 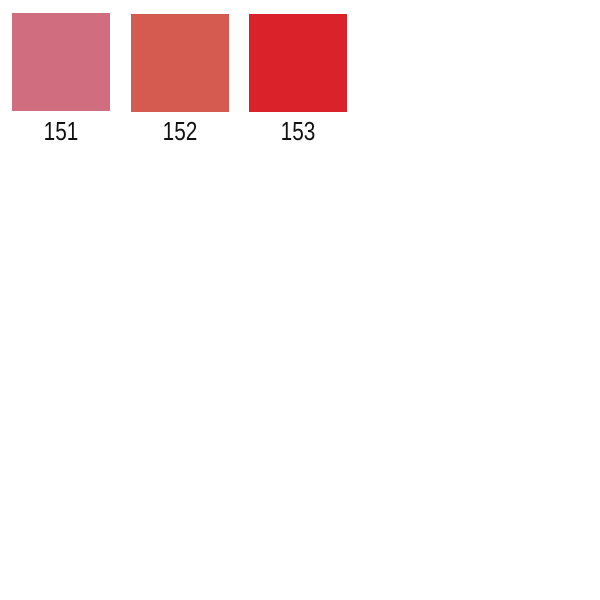 What do you see at coordinates (61, 131) in the screenshot?
I see `swatch-label-151: 151` at bounding box center [61, 131].